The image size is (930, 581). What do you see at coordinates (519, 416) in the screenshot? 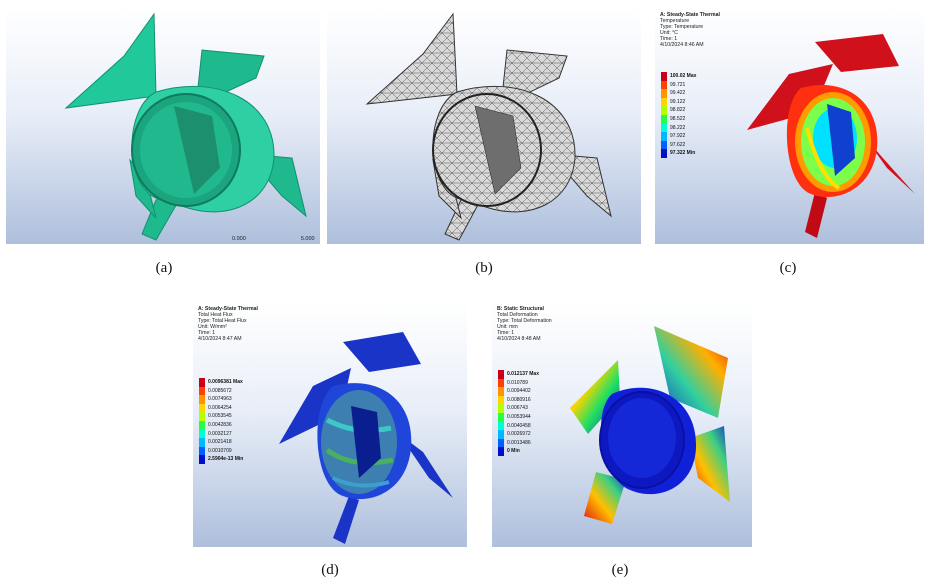
I see `legend-label: 0.0053944` at bounding box center [519, 416].